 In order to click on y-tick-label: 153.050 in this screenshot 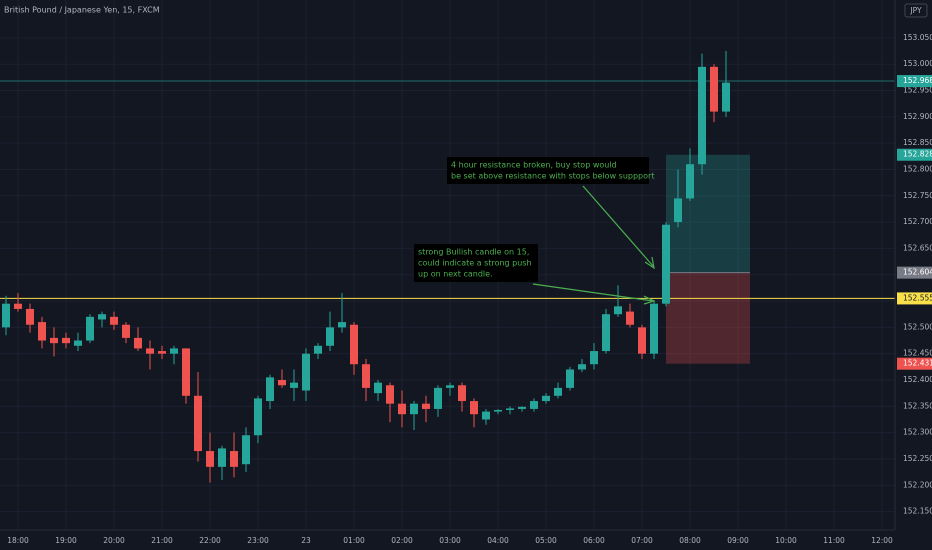, I will do `click(917, 37)`.